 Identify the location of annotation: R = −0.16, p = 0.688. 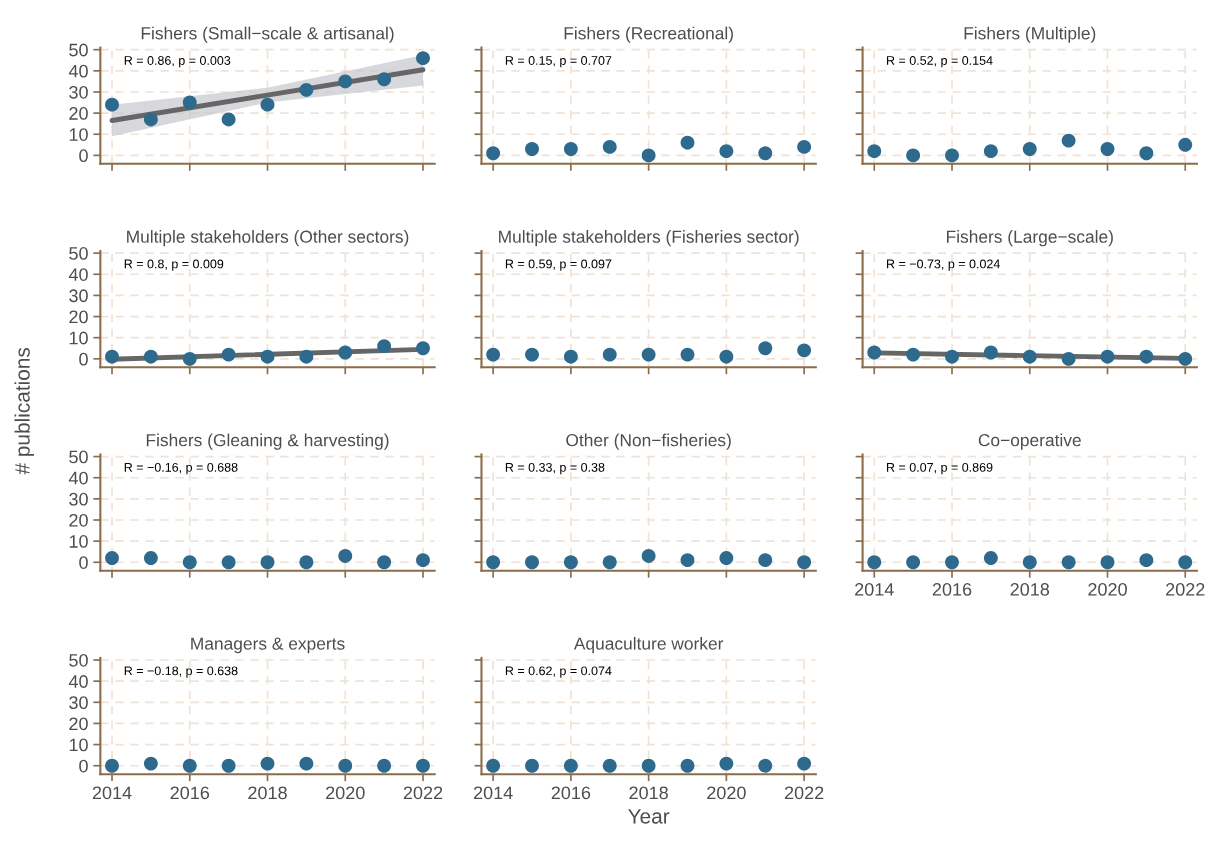
(181, 468).